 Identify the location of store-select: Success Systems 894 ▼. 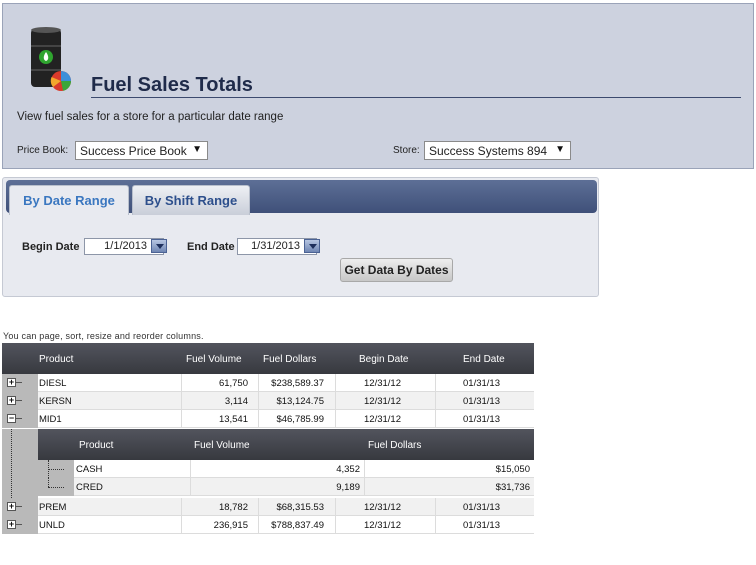
(497, 150).